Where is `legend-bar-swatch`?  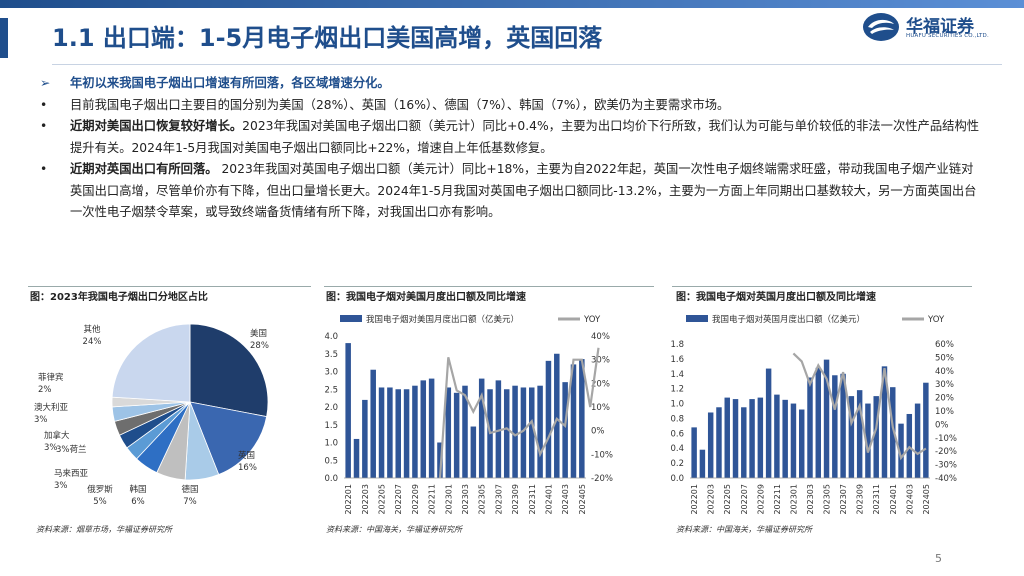 legend-bar-swatch is located at coordinates (697, 318).